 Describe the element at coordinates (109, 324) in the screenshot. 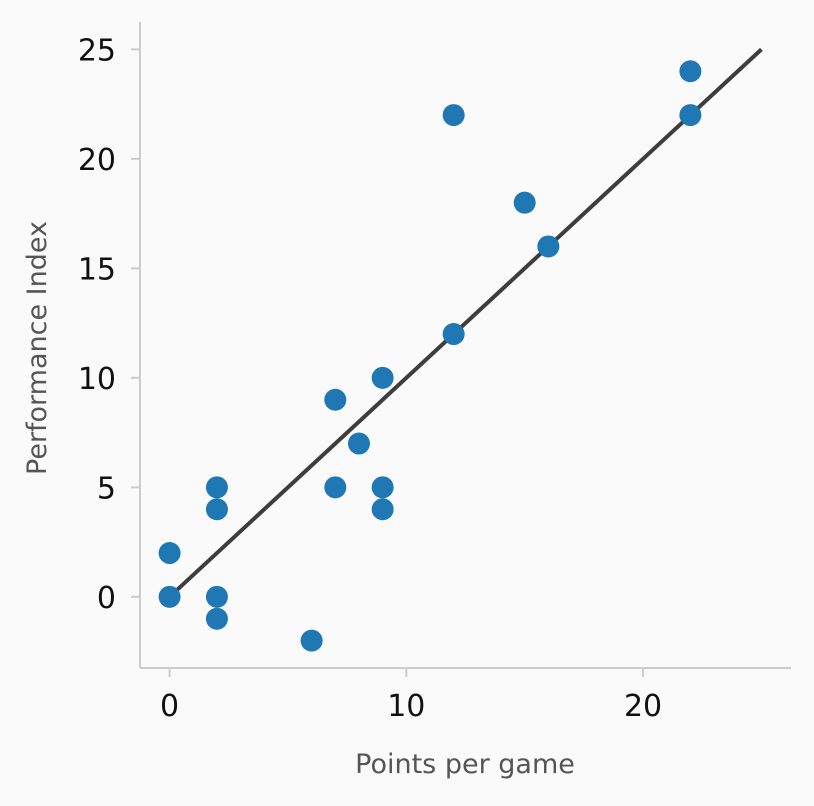

I see `y-axis-ticks: 0 5 10 15 20 25` at that location.